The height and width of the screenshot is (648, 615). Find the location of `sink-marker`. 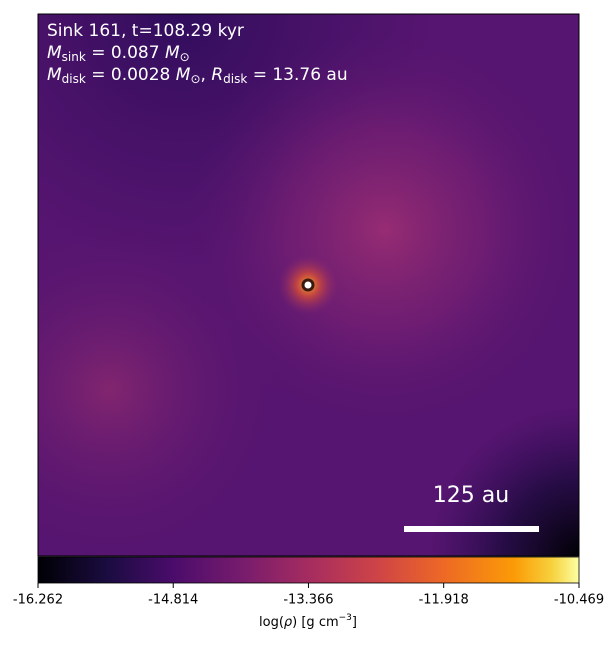

sink-marker is located at coordinates (308, 285).